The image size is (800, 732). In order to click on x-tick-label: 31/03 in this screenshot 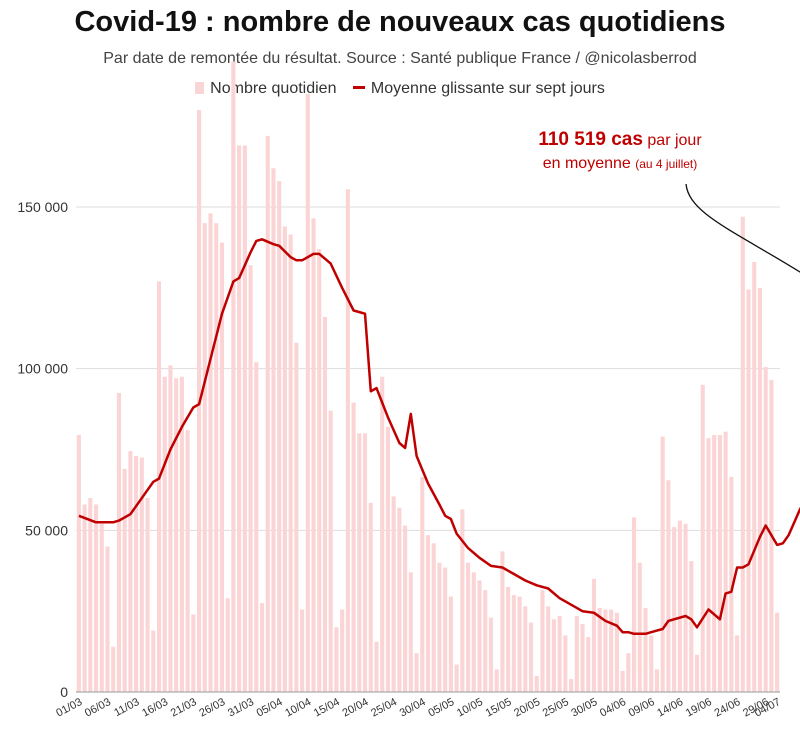, I will do `click(241, 708)`.